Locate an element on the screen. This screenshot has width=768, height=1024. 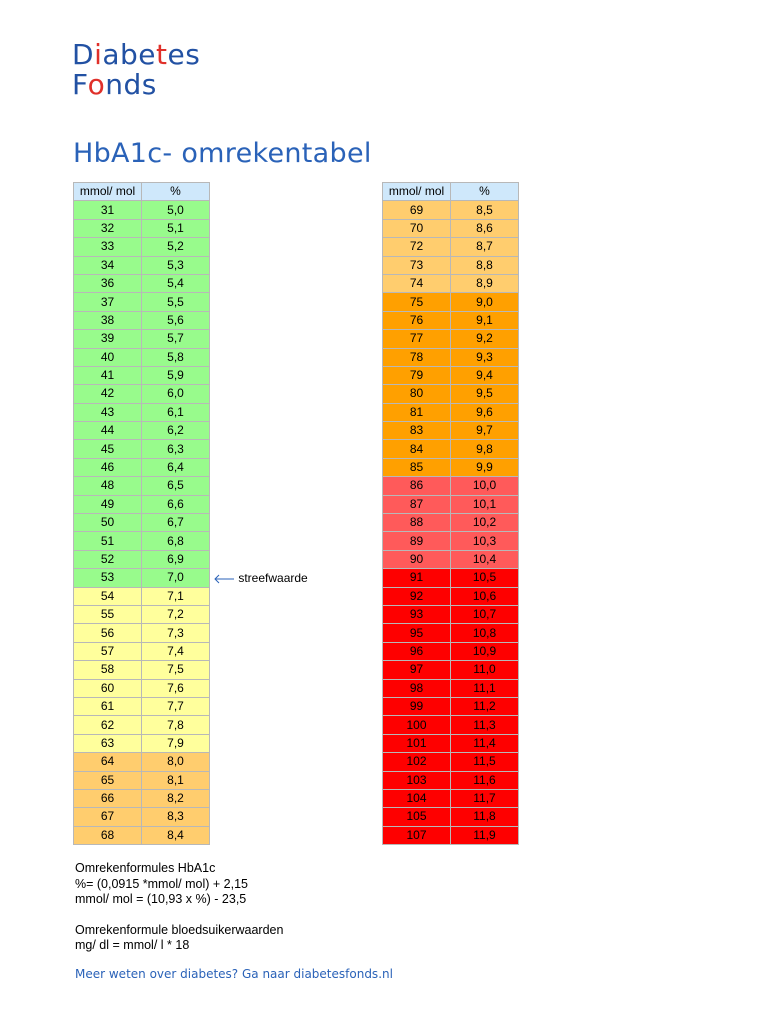
table-row: 55 7,2 is located at coordinates (141, 614).